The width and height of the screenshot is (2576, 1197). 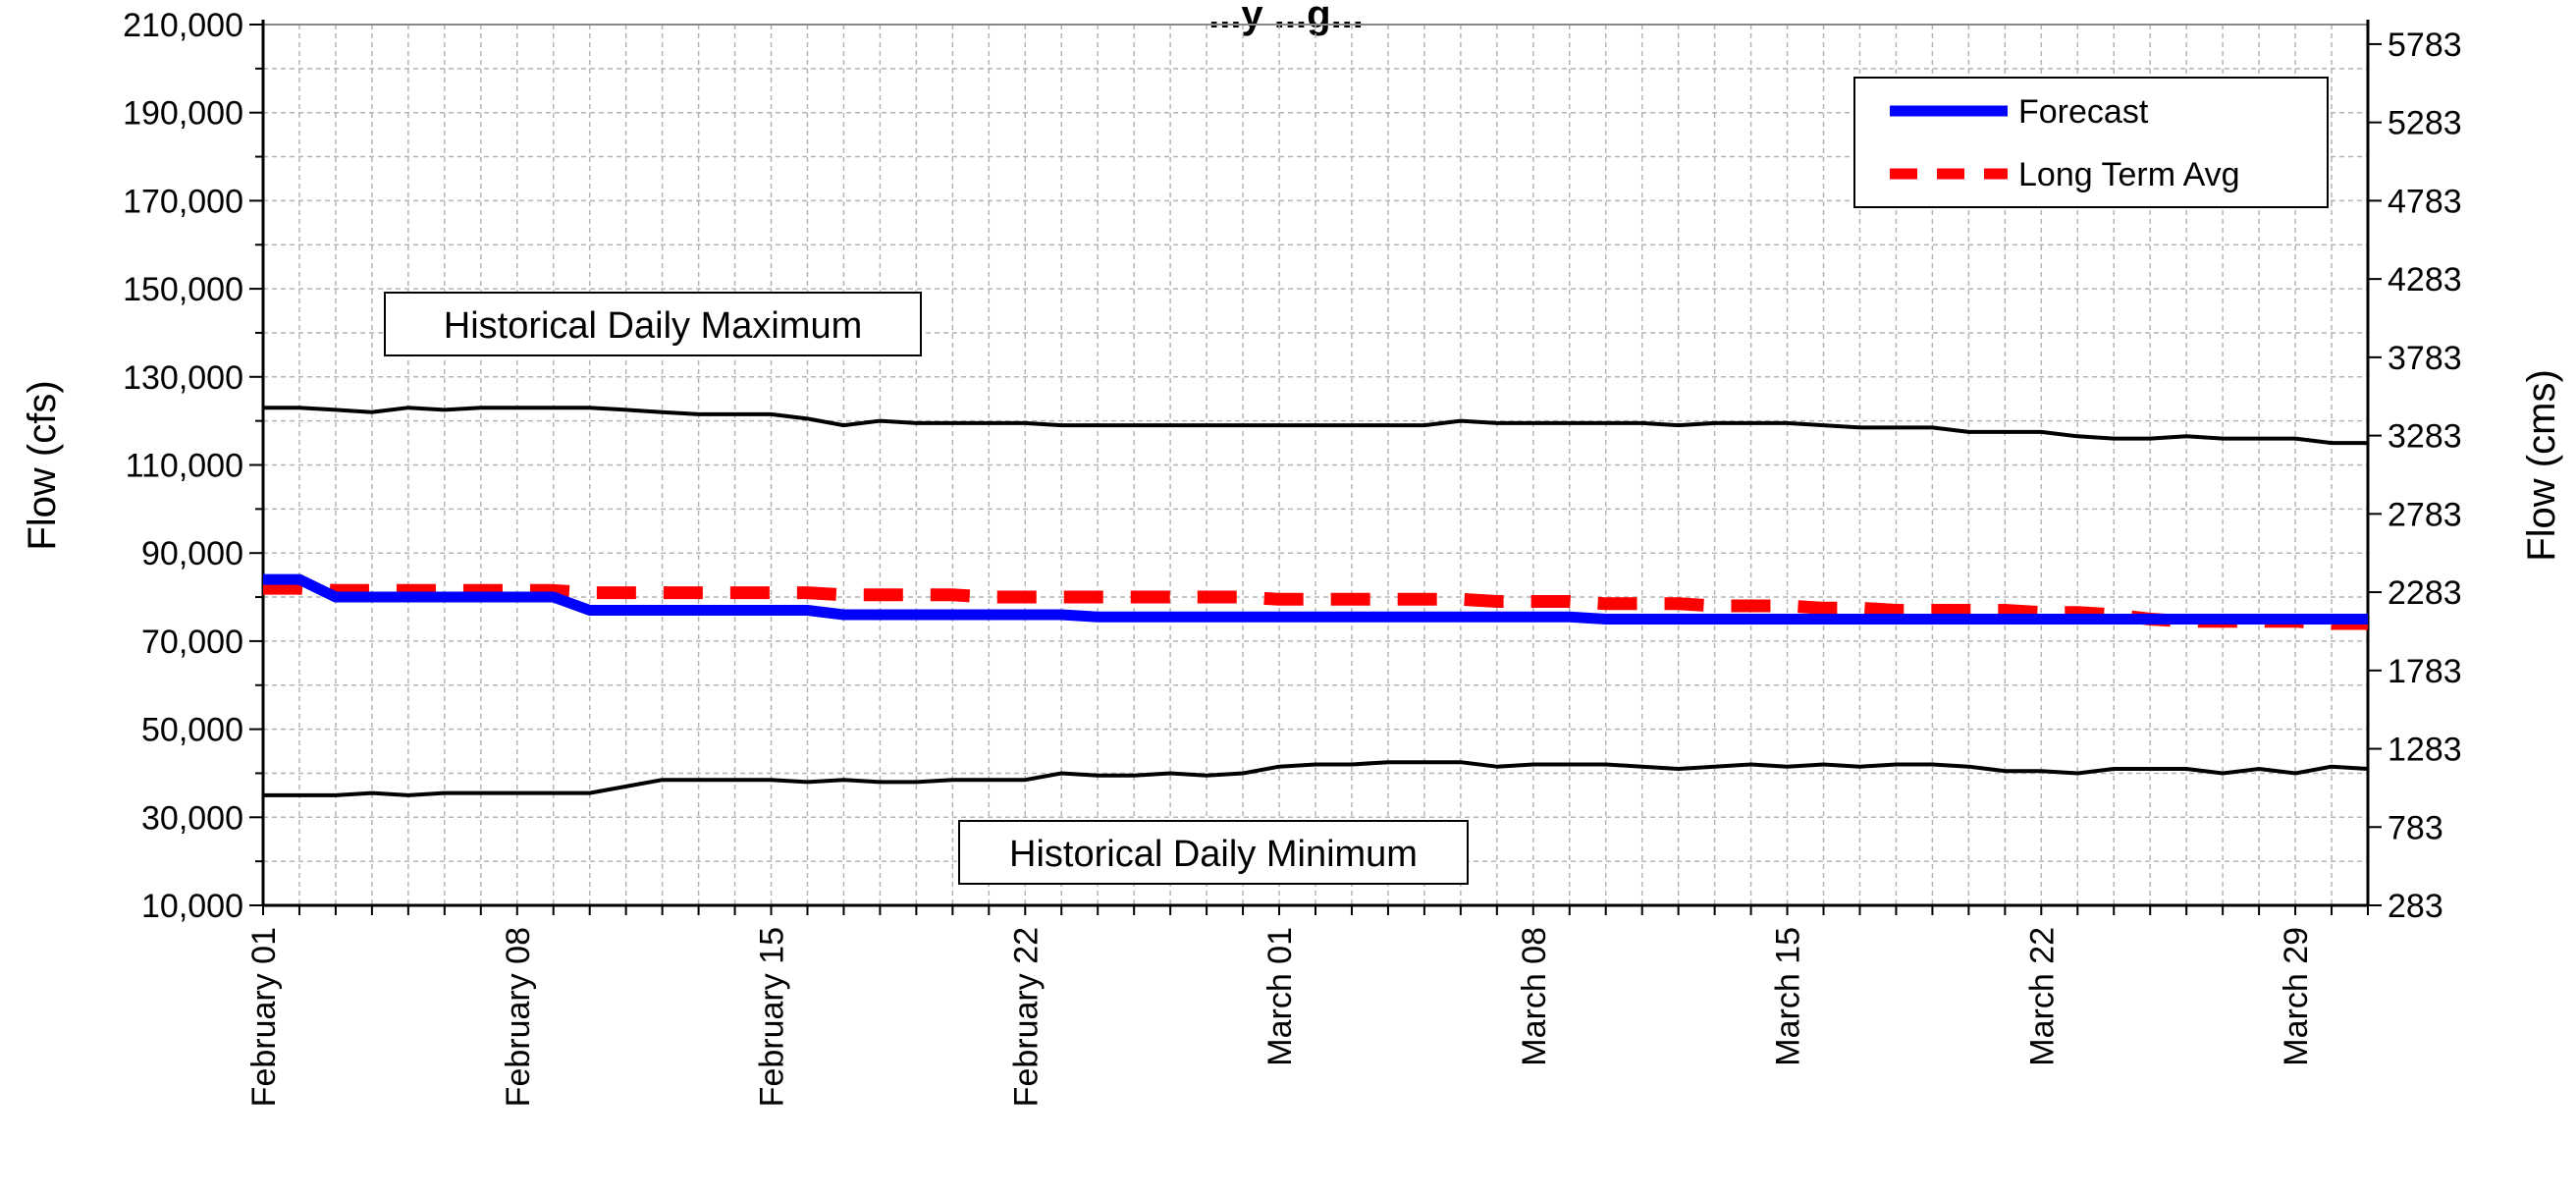 I want to click on annotation-historical-min-text: Historical Daily Minimum, so click(x=1213, y=855).